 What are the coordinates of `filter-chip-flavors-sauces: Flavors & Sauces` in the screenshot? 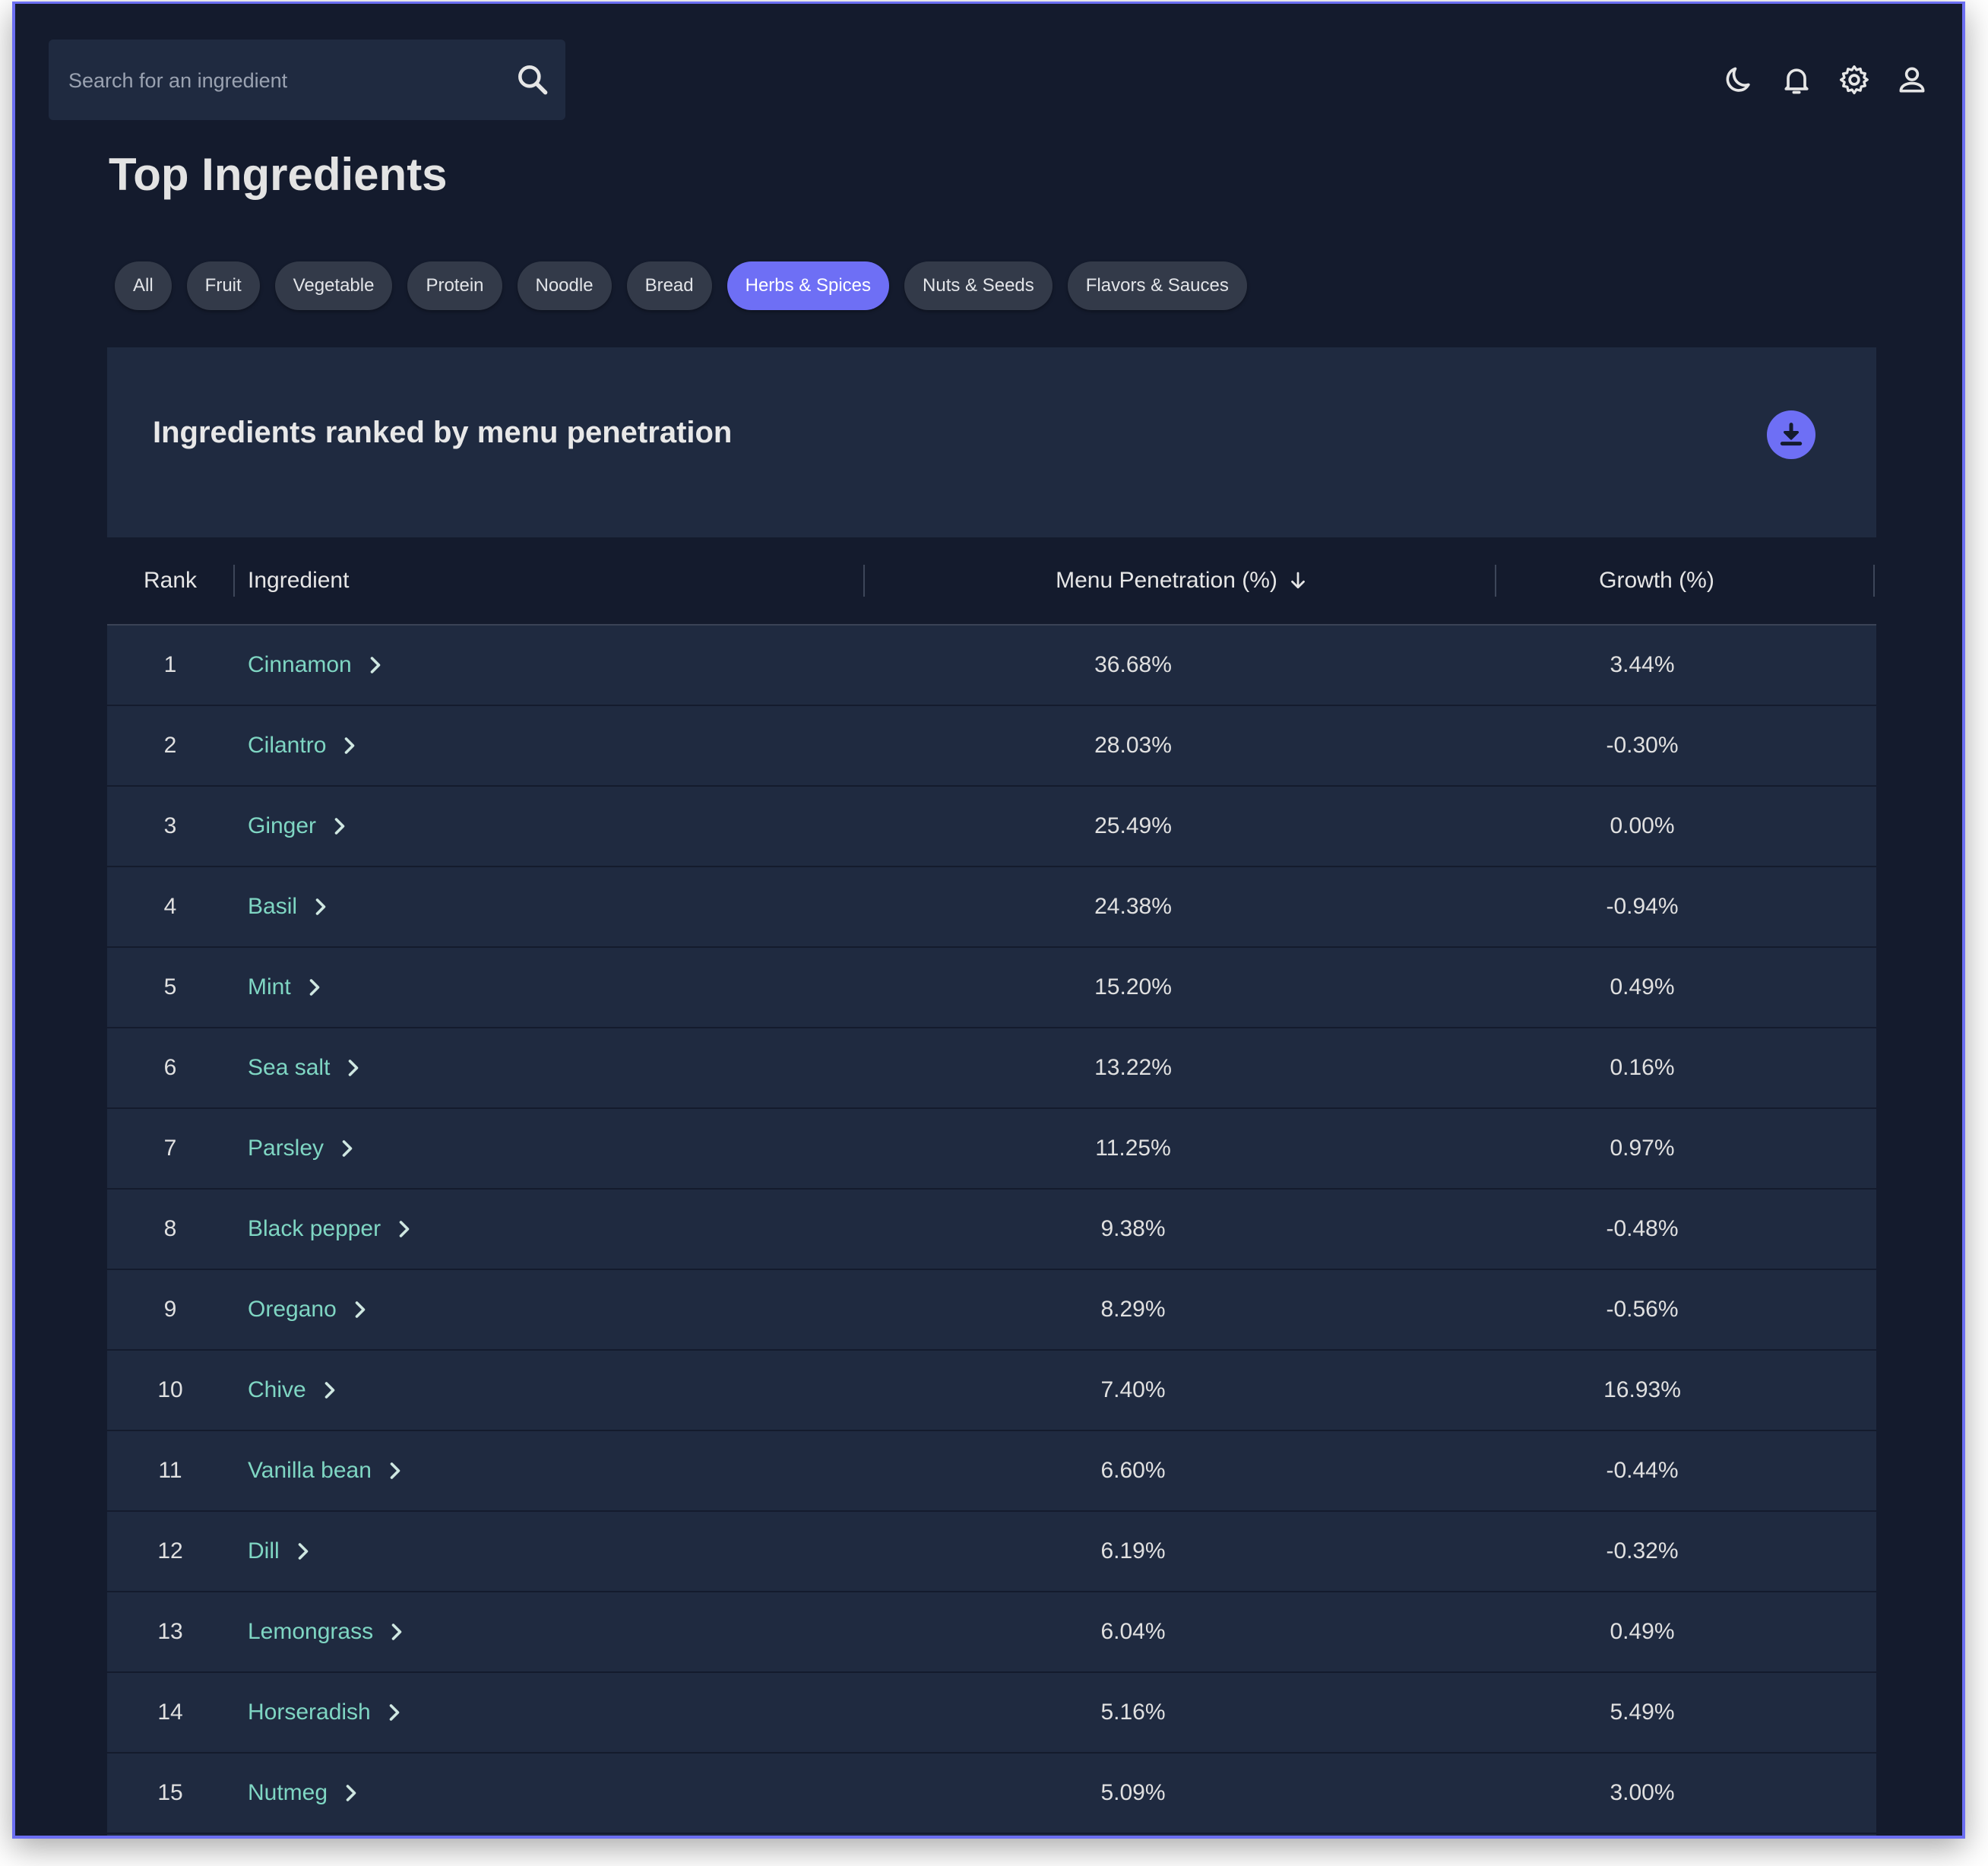 It's located at (1157, 285).